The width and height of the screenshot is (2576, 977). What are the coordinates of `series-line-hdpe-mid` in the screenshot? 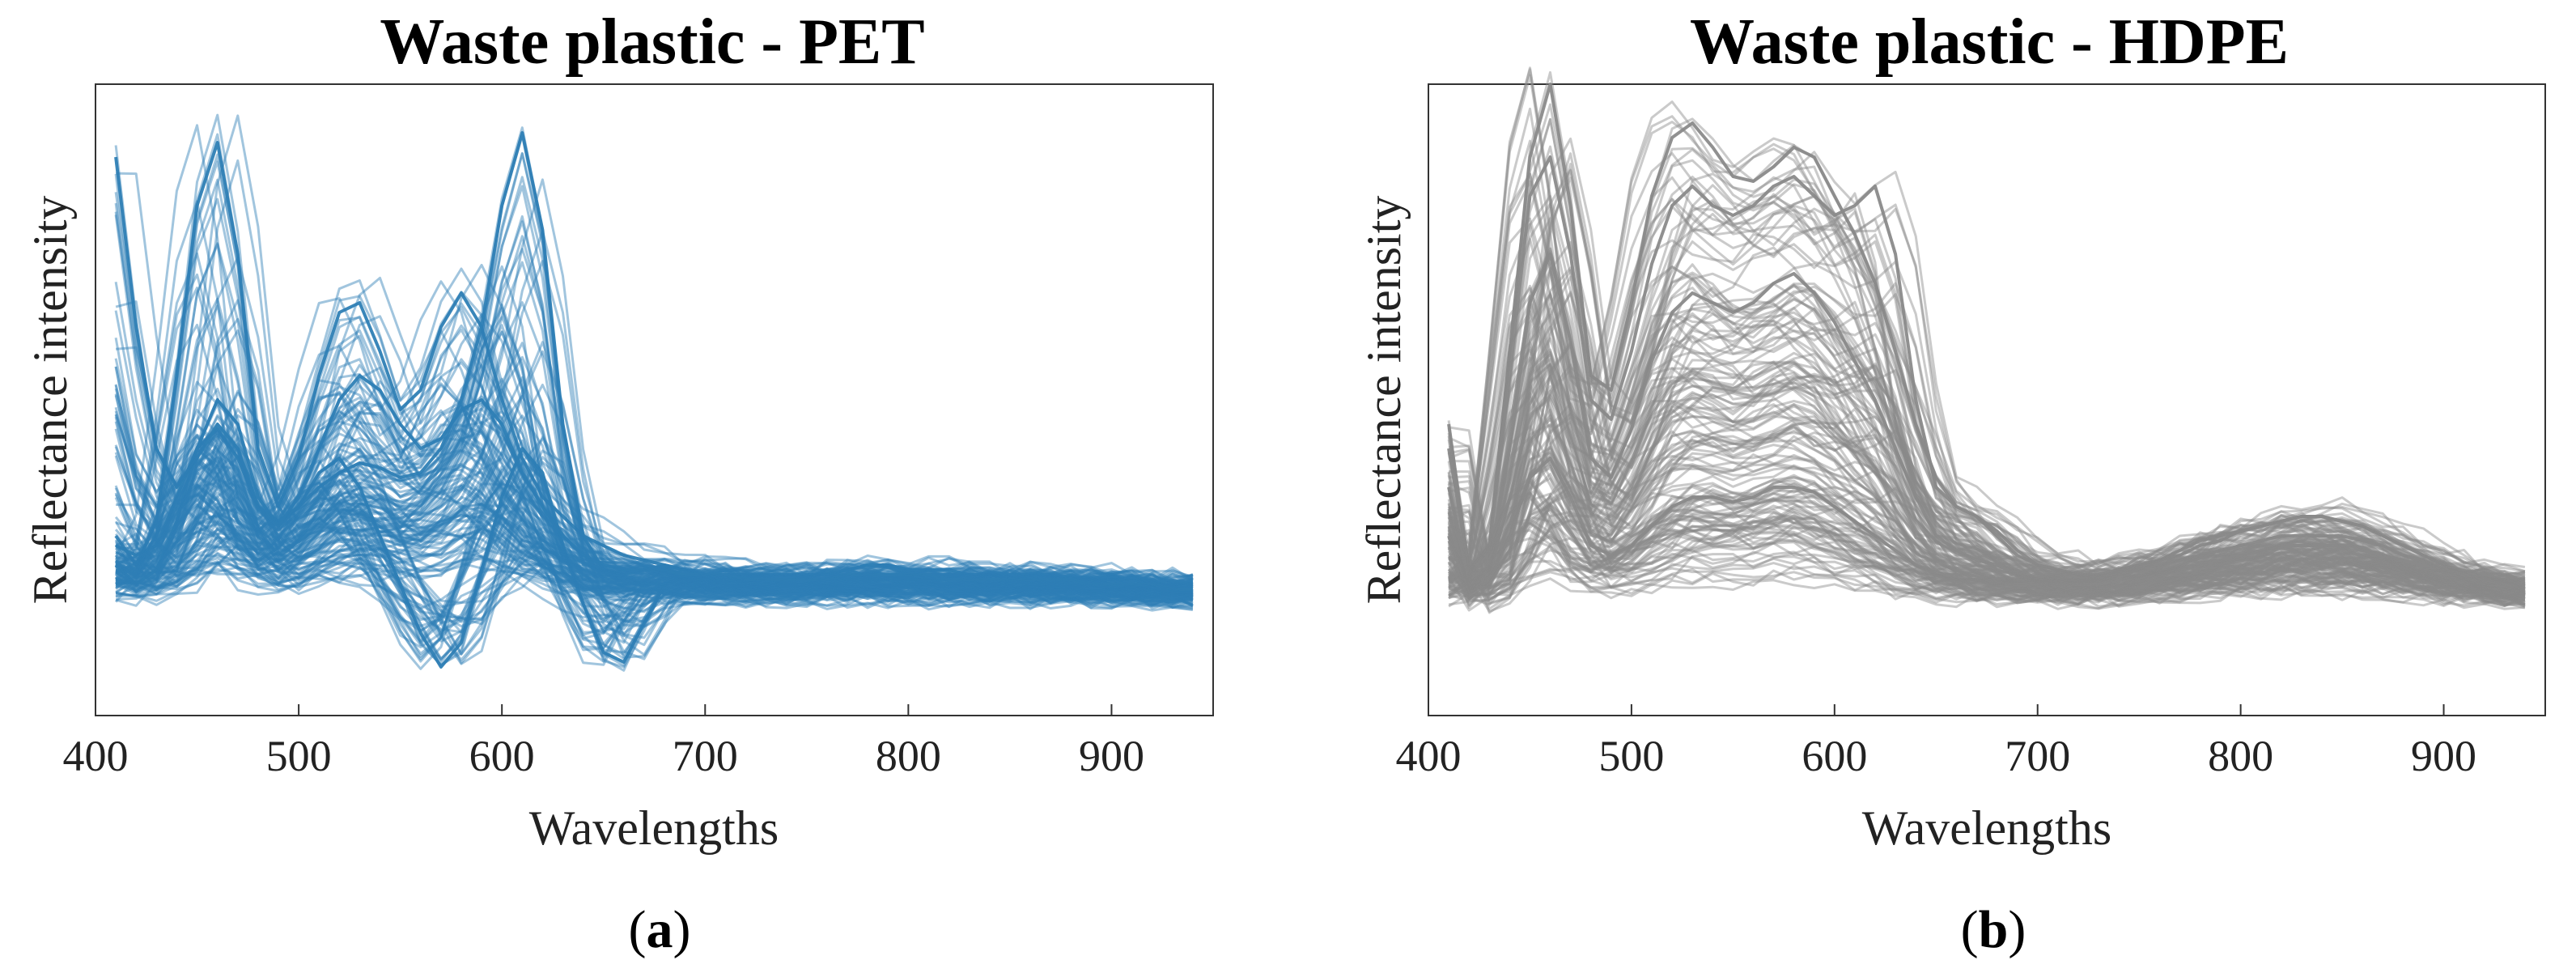 It's located at (1986, 422).